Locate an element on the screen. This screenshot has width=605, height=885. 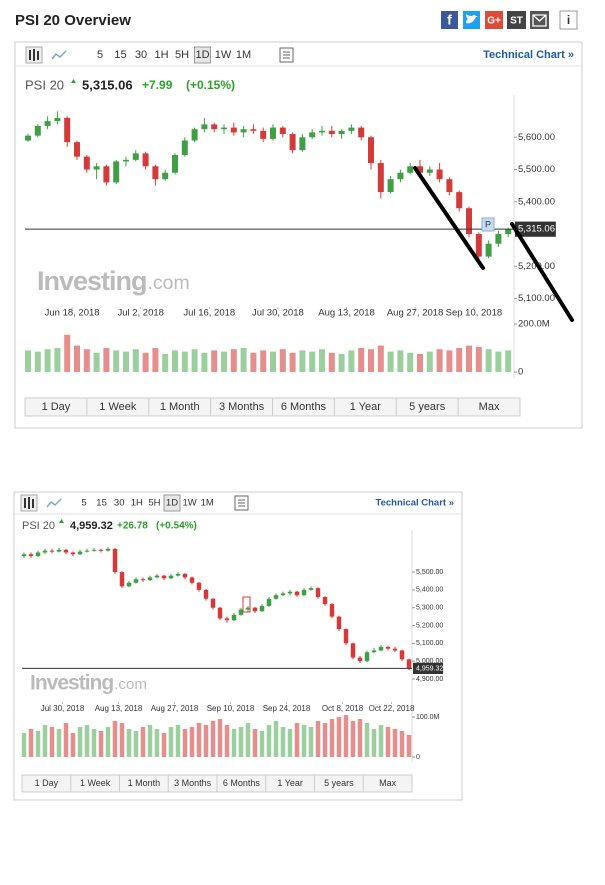
y-tick-label: 4,900.00 is located at coordinates (429, 679).